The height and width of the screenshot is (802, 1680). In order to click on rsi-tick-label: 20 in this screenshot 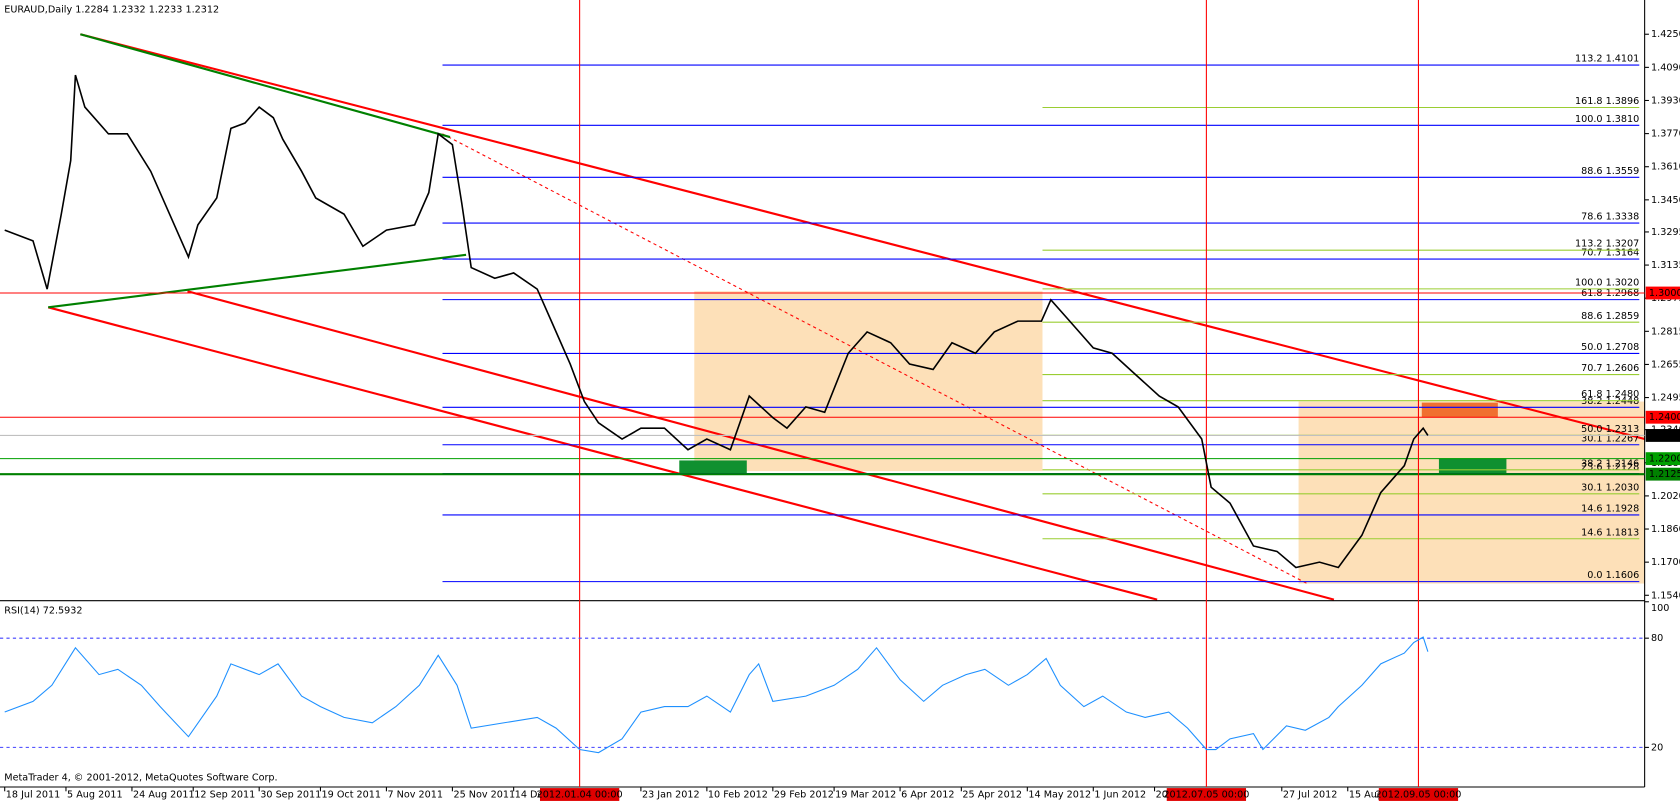, I will do `click(1657, 747)`.